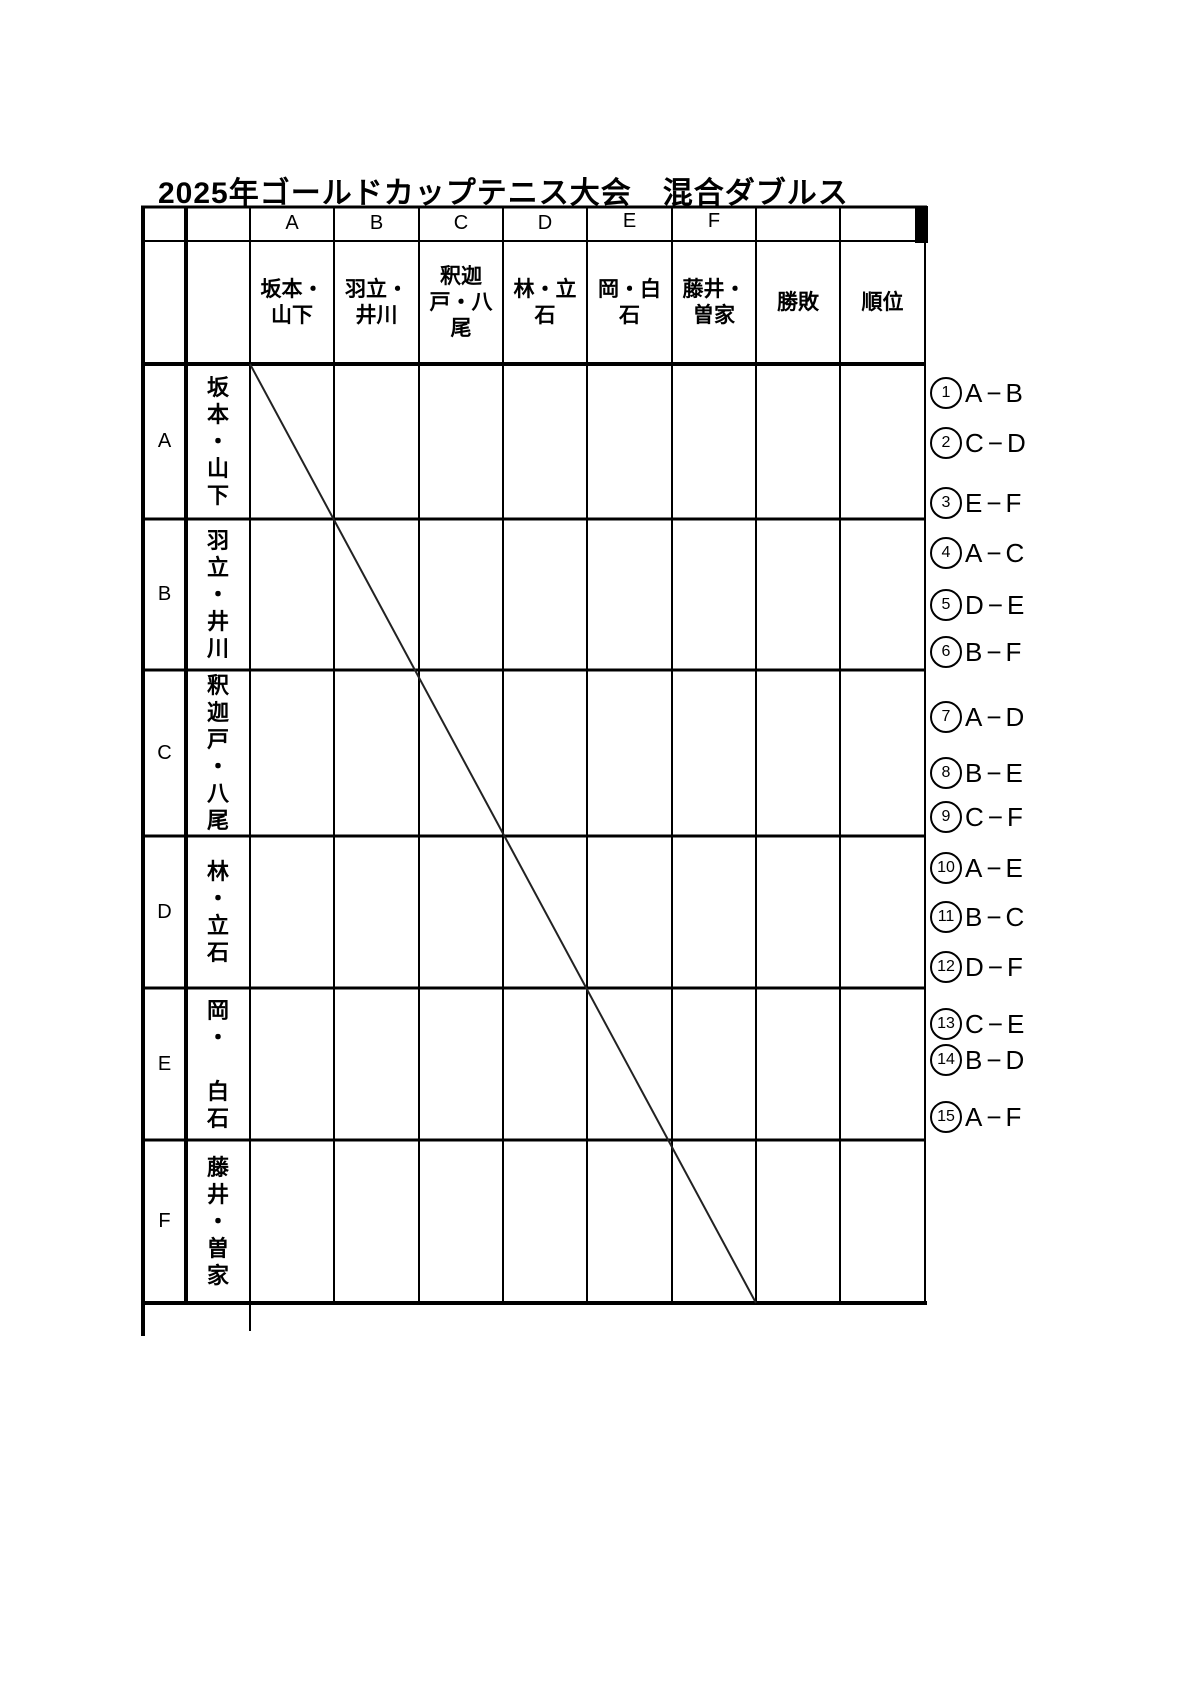  I want to click on match-item-5: 5 D−E, so click(979, 605).